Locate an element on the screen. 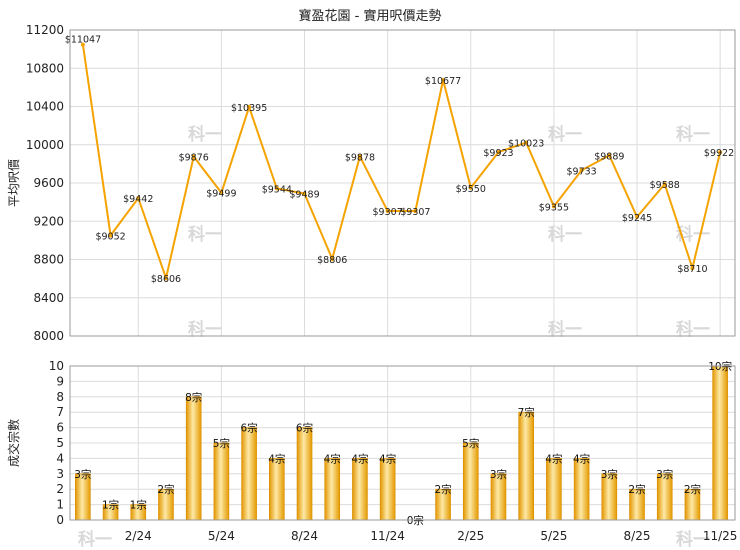 This screenshot has width=740, height=550. volume-y-tick: 0 is located at coordinates (60, 520).